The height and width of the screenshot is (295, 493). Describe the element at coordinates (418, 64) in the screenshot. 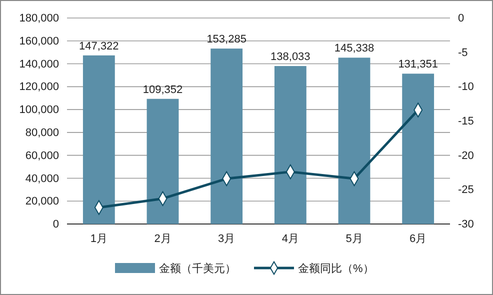

I see `data-label: 131,351` at that location.